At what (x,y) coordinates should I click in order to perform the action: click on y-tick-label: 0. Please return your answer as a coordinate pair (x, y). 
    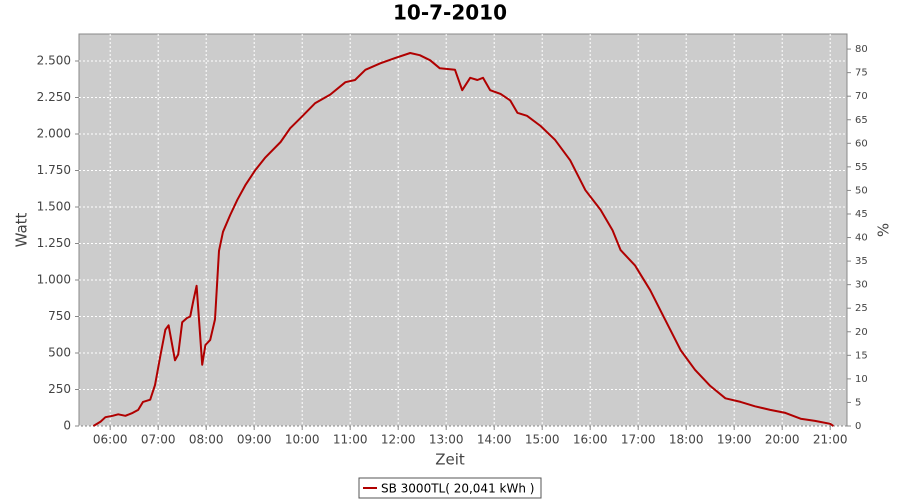
    Looking at the image, I should click on (67, 426).